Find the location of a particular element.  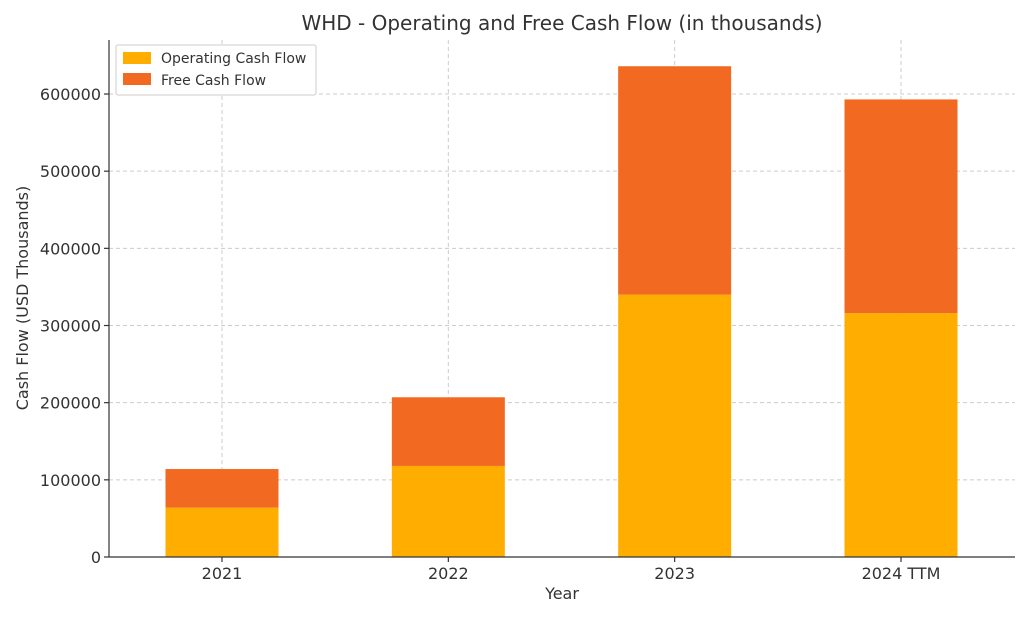

x-tick-label: 2024 TTM is located at coordinates (901, 573).